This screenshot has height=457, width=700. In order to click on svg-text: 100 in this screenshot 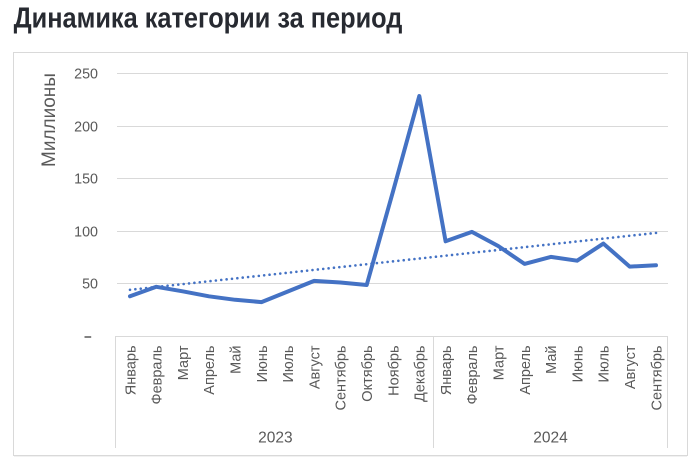, I will do `click(86, 232)`.